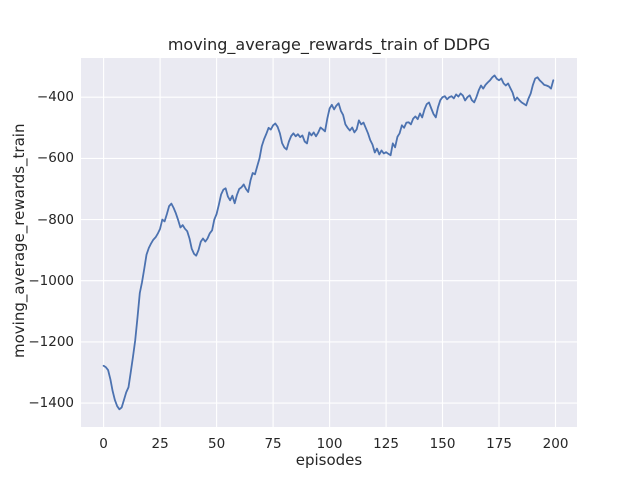  Describe the element at coordinates (19, 240) in the screenshot. I see `y-axis-label-text: moving_average_rewards_train` at that location.